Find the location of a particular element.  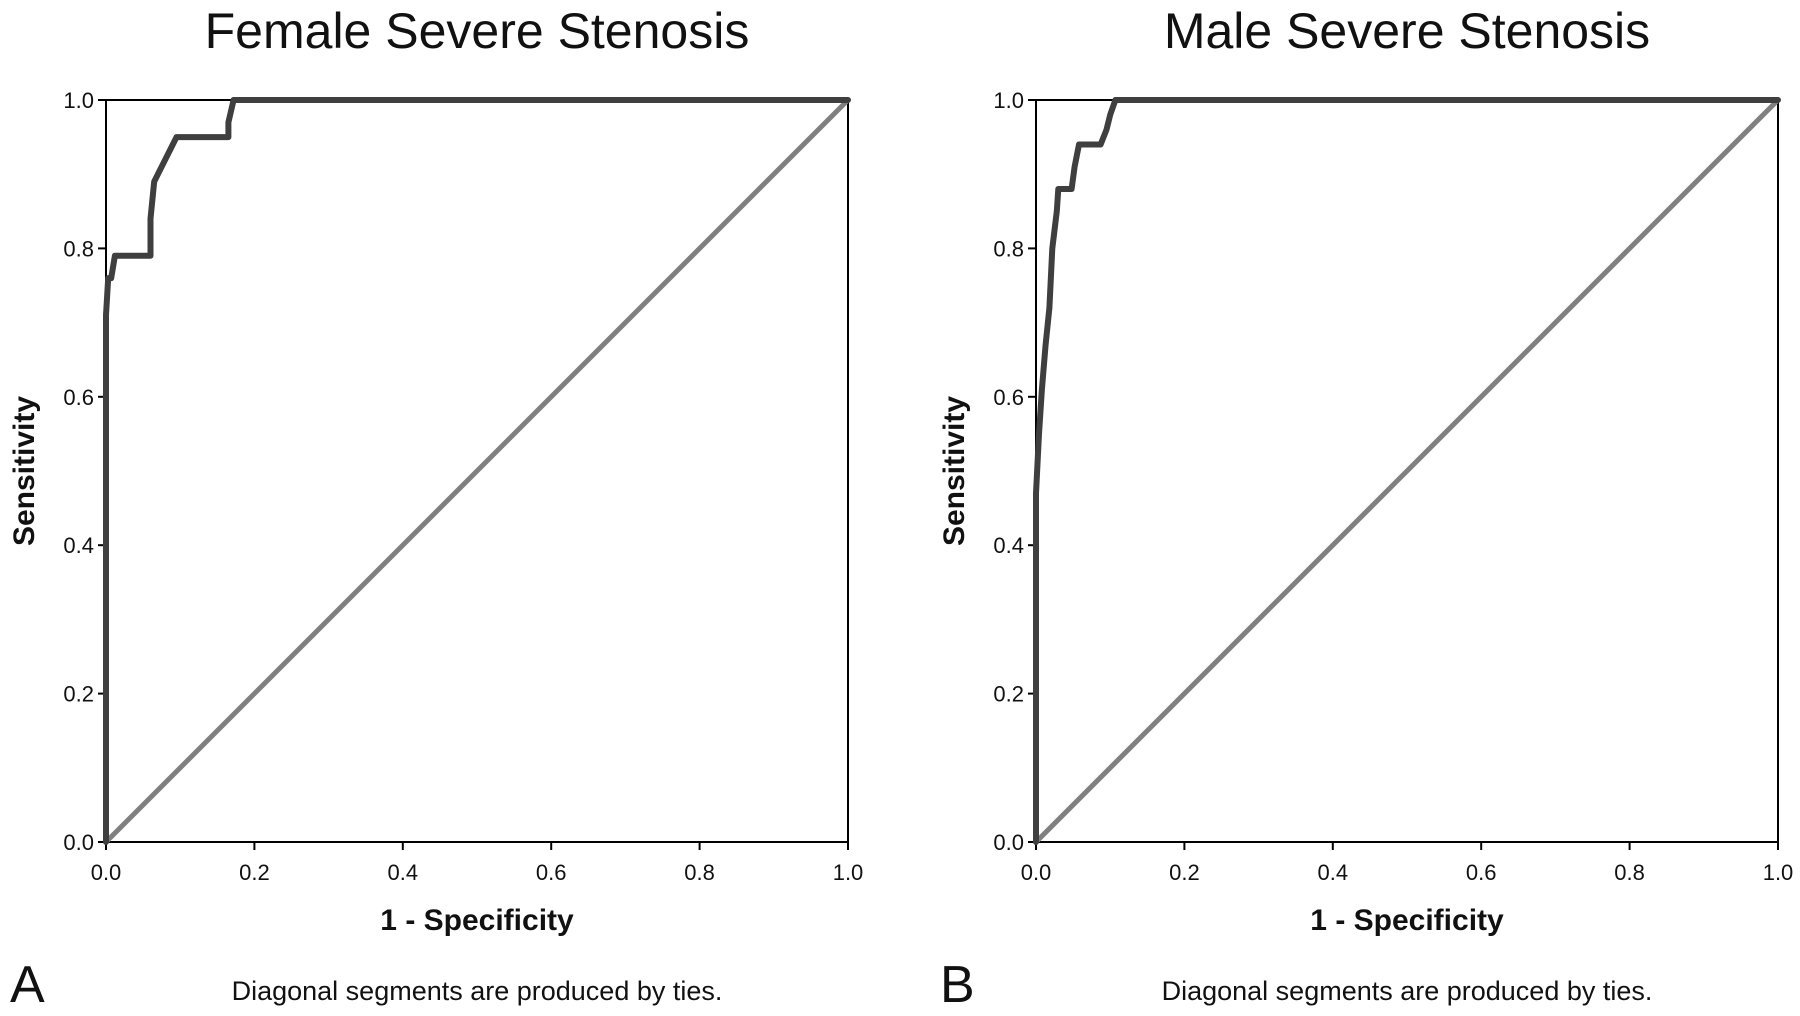

chart-title: Female Severe Stenosis is located at coordinates (477, 31).